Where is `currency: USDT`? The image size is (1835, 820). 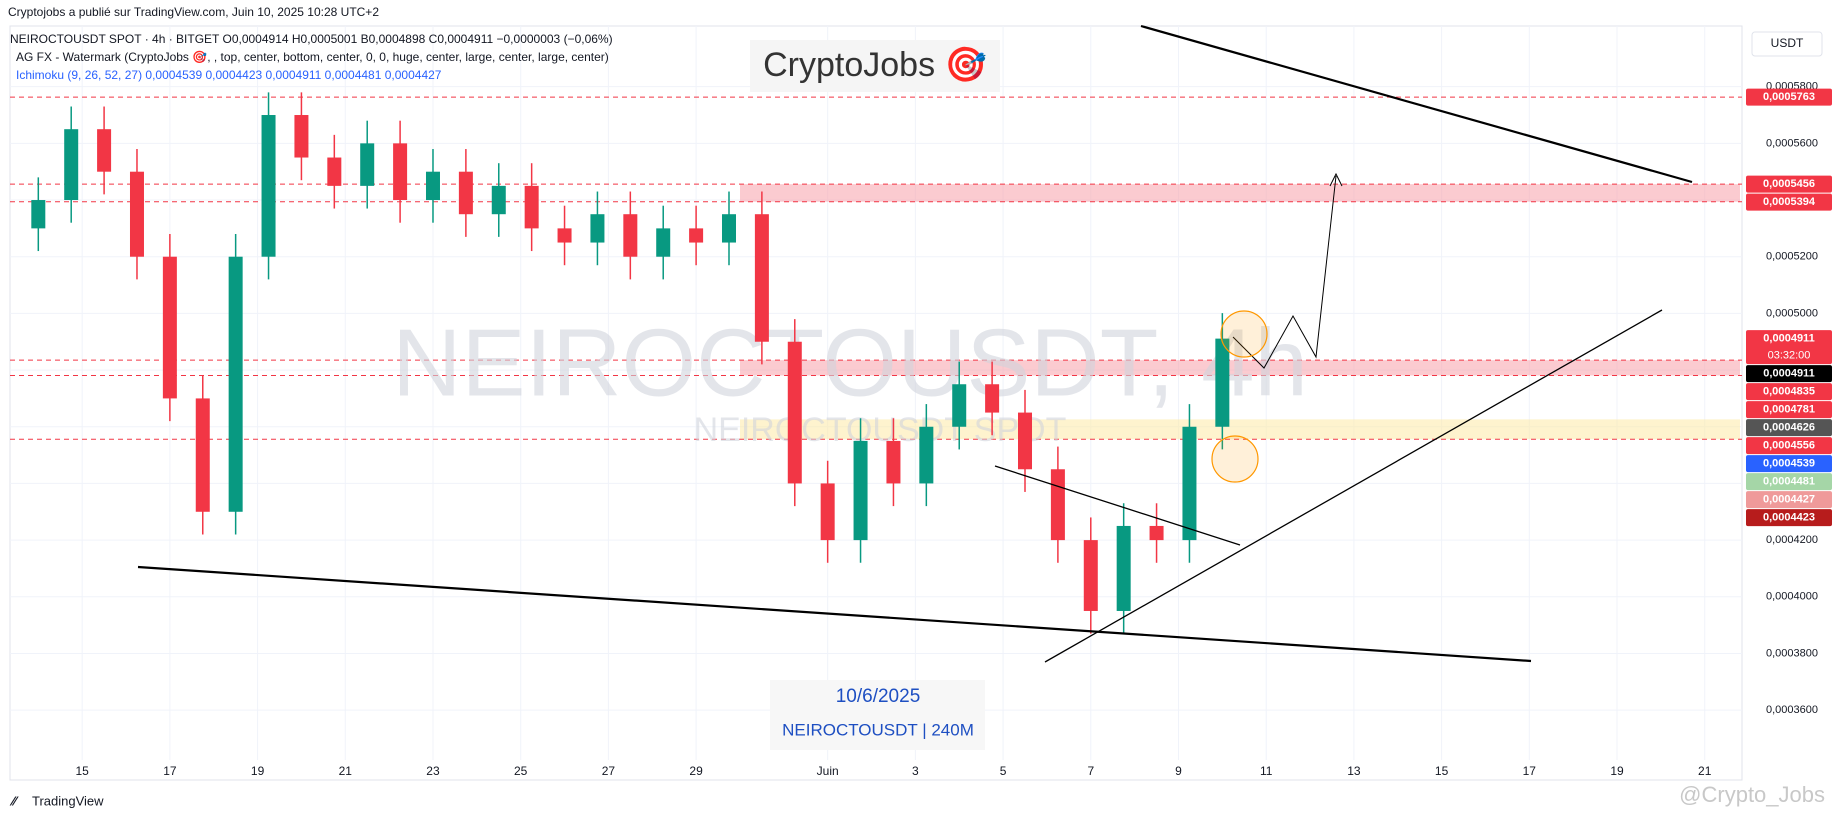 currency: USDT is located at coordinates (1787, 43).